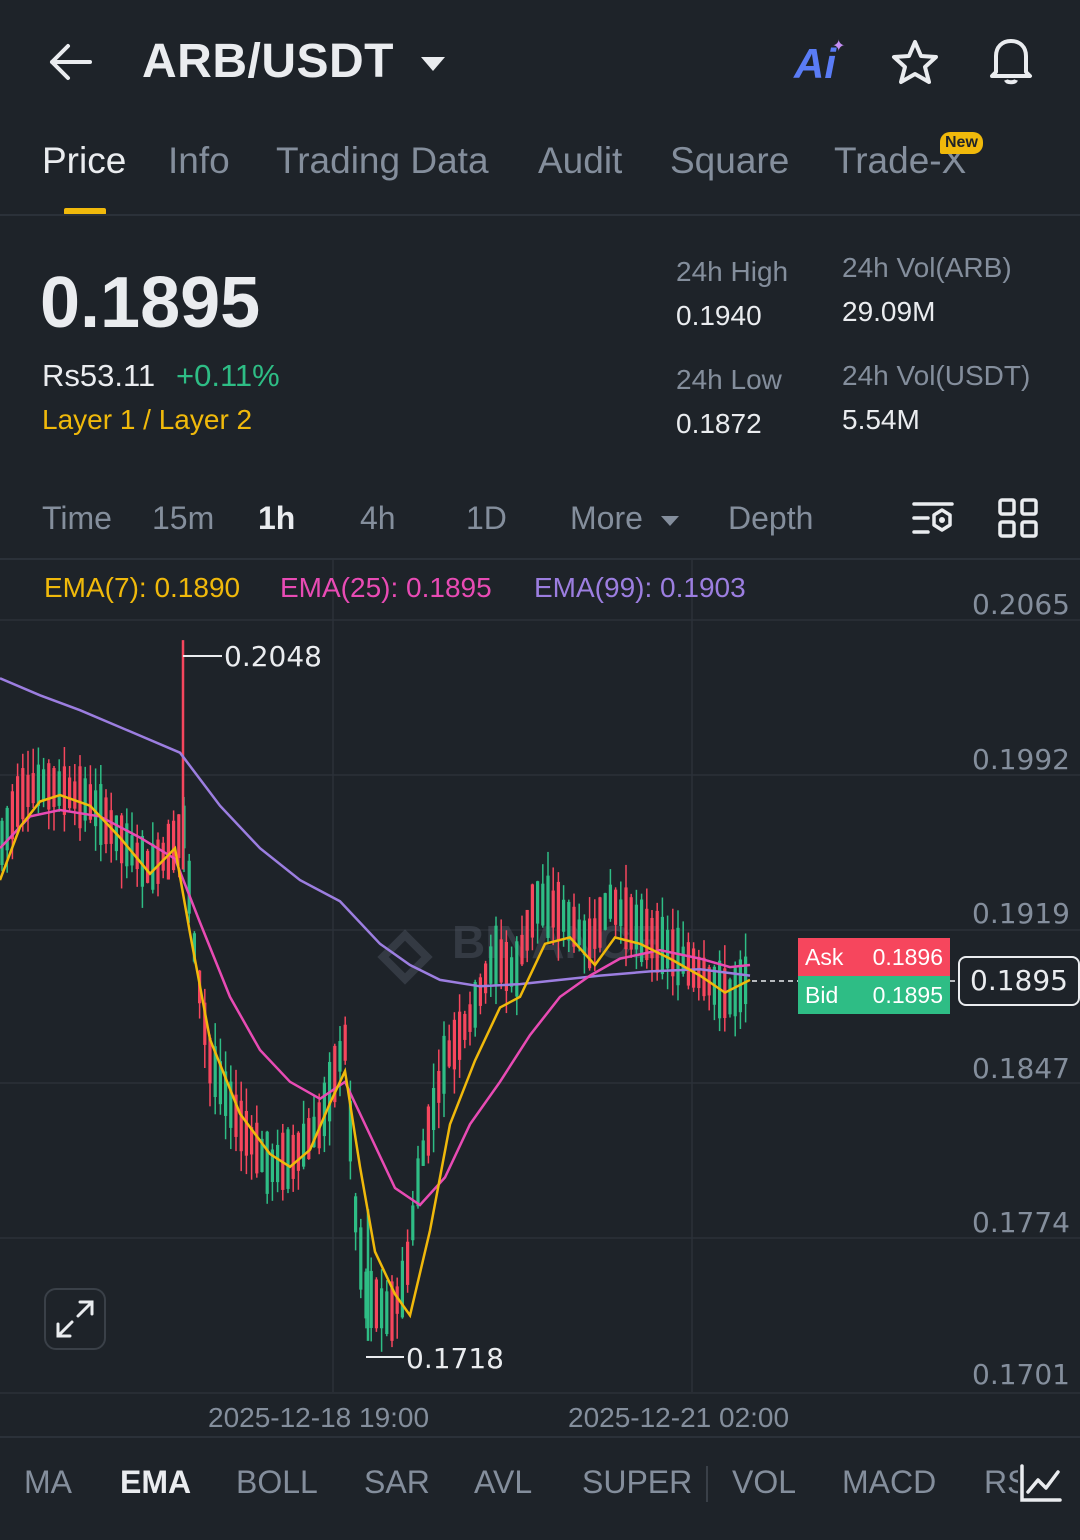  Describe the element at coordinates (277, 518) in the screenshot. I see `tf-1h: 1h` at that location.